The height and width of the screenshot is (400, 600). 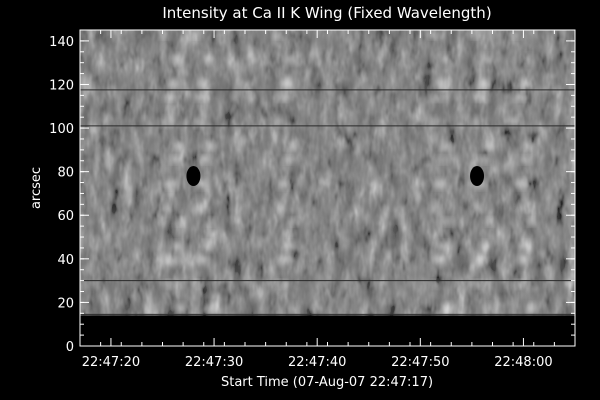 What do you see at coordinates (61, 42) in the screenshot?
I see `y-tick-label: 140` at bounding box center [61, 42].